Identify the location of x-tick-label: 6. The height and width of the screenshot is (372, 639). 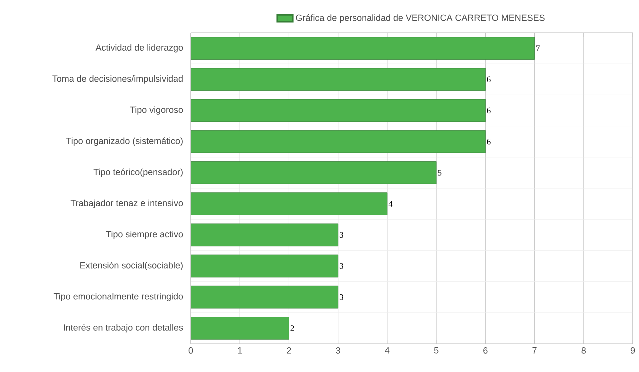
(486, 351).